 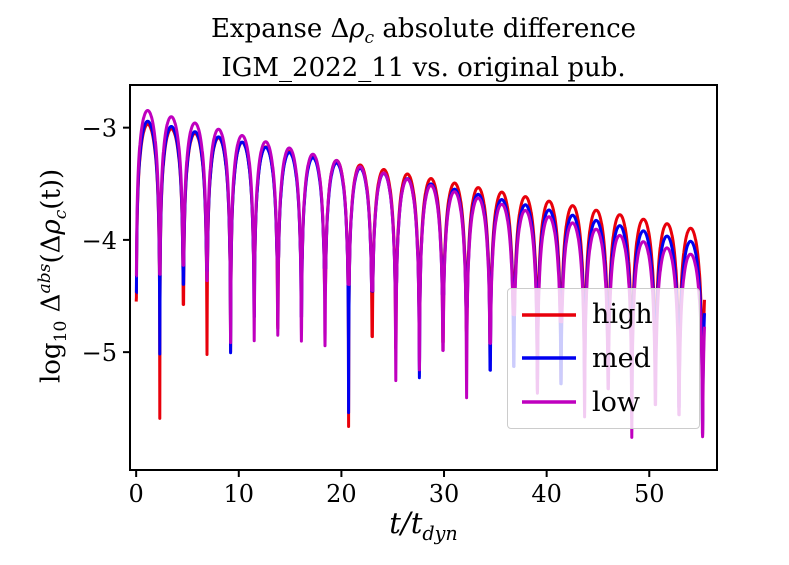 What do you see at coordinates (136, 494) in the screenshot?
I see `x-tick-label: 0` at bounding box center [136, 494].